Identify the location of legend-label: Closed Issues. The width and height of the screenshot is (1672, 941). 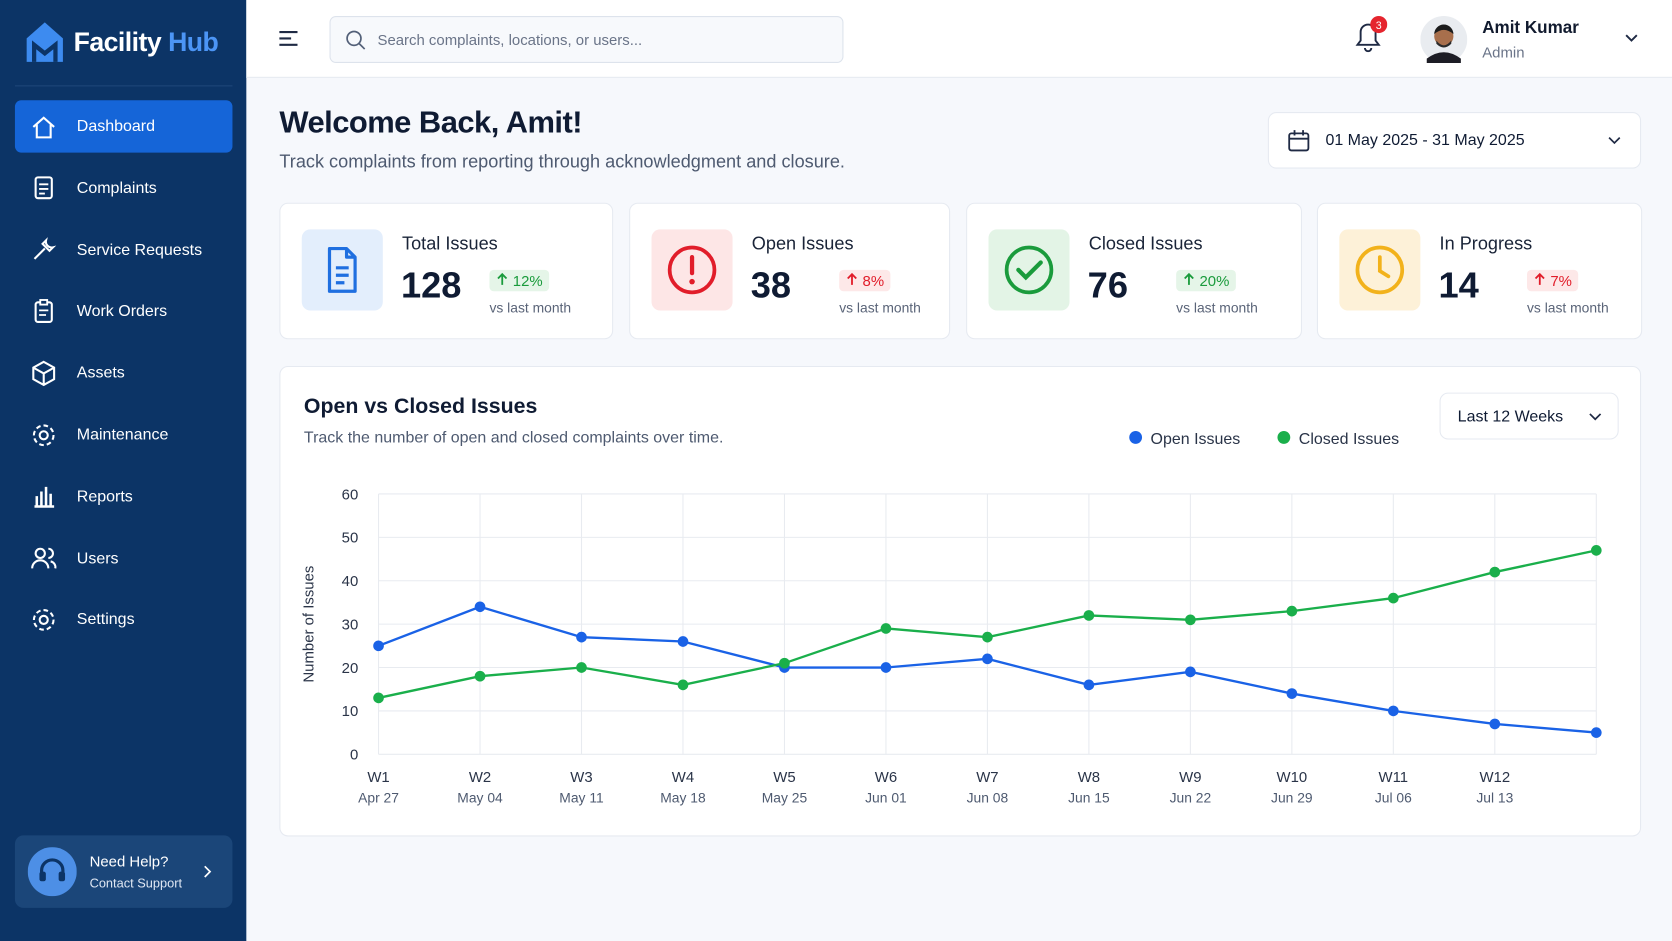
(1349, 439).